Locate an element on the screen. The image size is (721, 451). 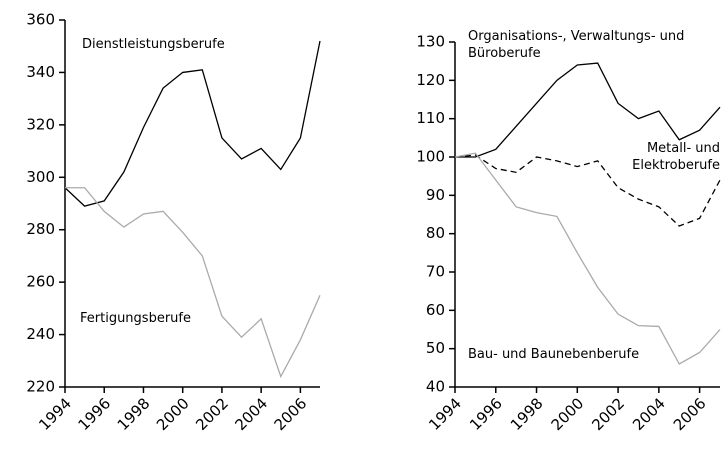
y-tick-label: 80 is located at coordinates (435, 233).